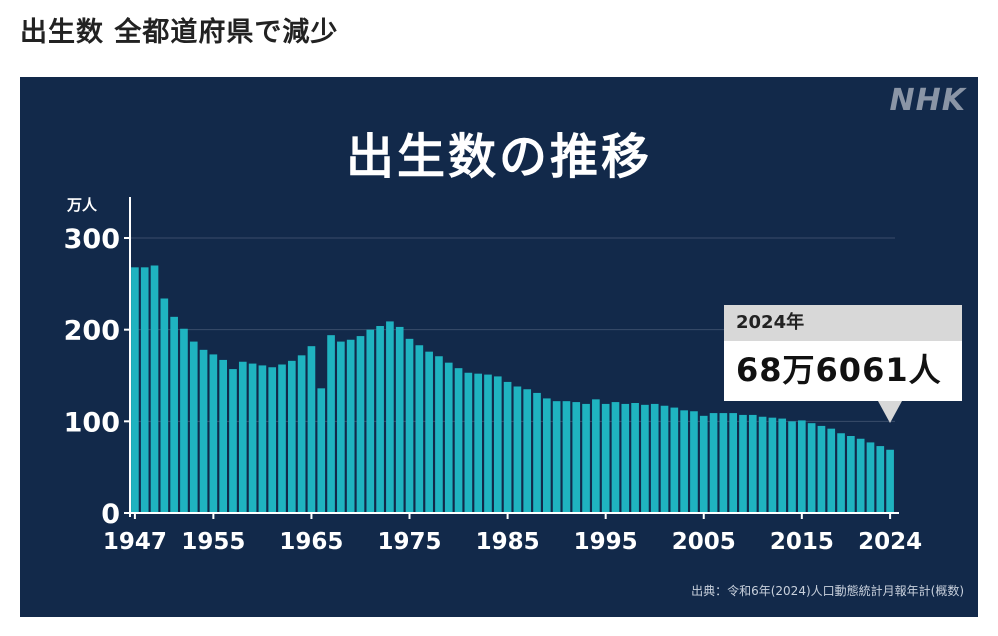 This screenshot has width=998, height=636. I want to click on y-tick-label: 0, so click(110, 514).